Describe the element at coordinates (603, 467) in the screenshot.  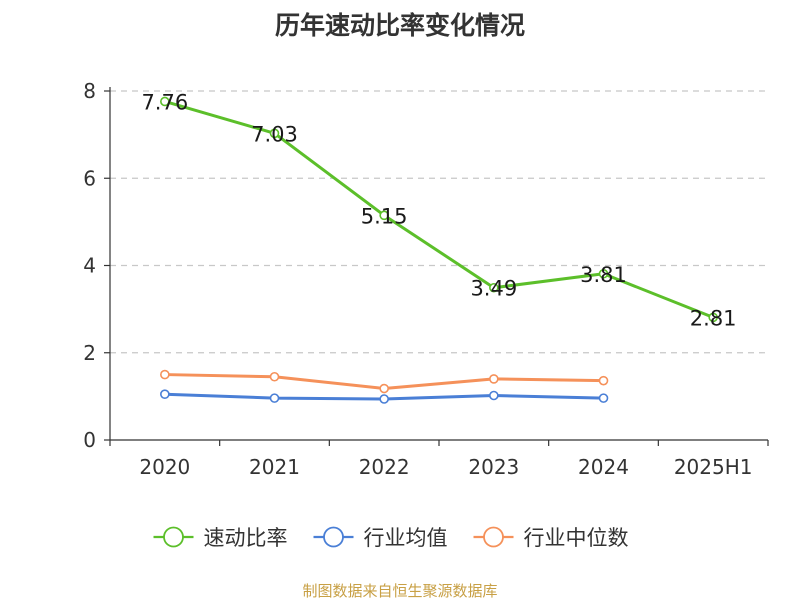
I see `x-tick-label: 2024` at that location.